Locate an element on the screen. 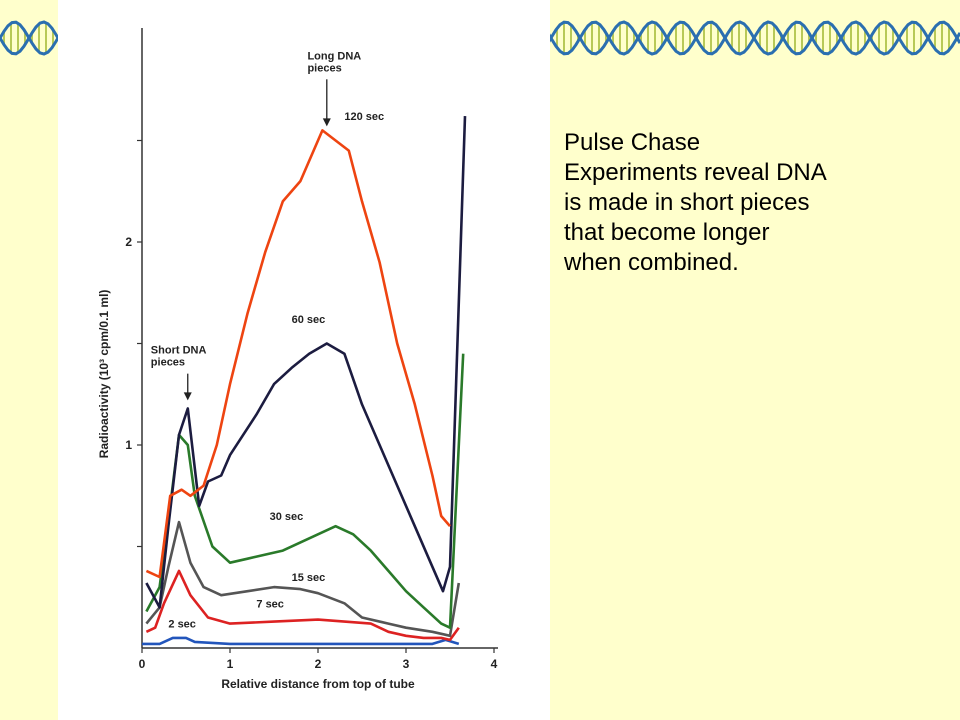 This screenshot has height=720, width=960. series-line-30-sec is located at coordinates (305, 491).